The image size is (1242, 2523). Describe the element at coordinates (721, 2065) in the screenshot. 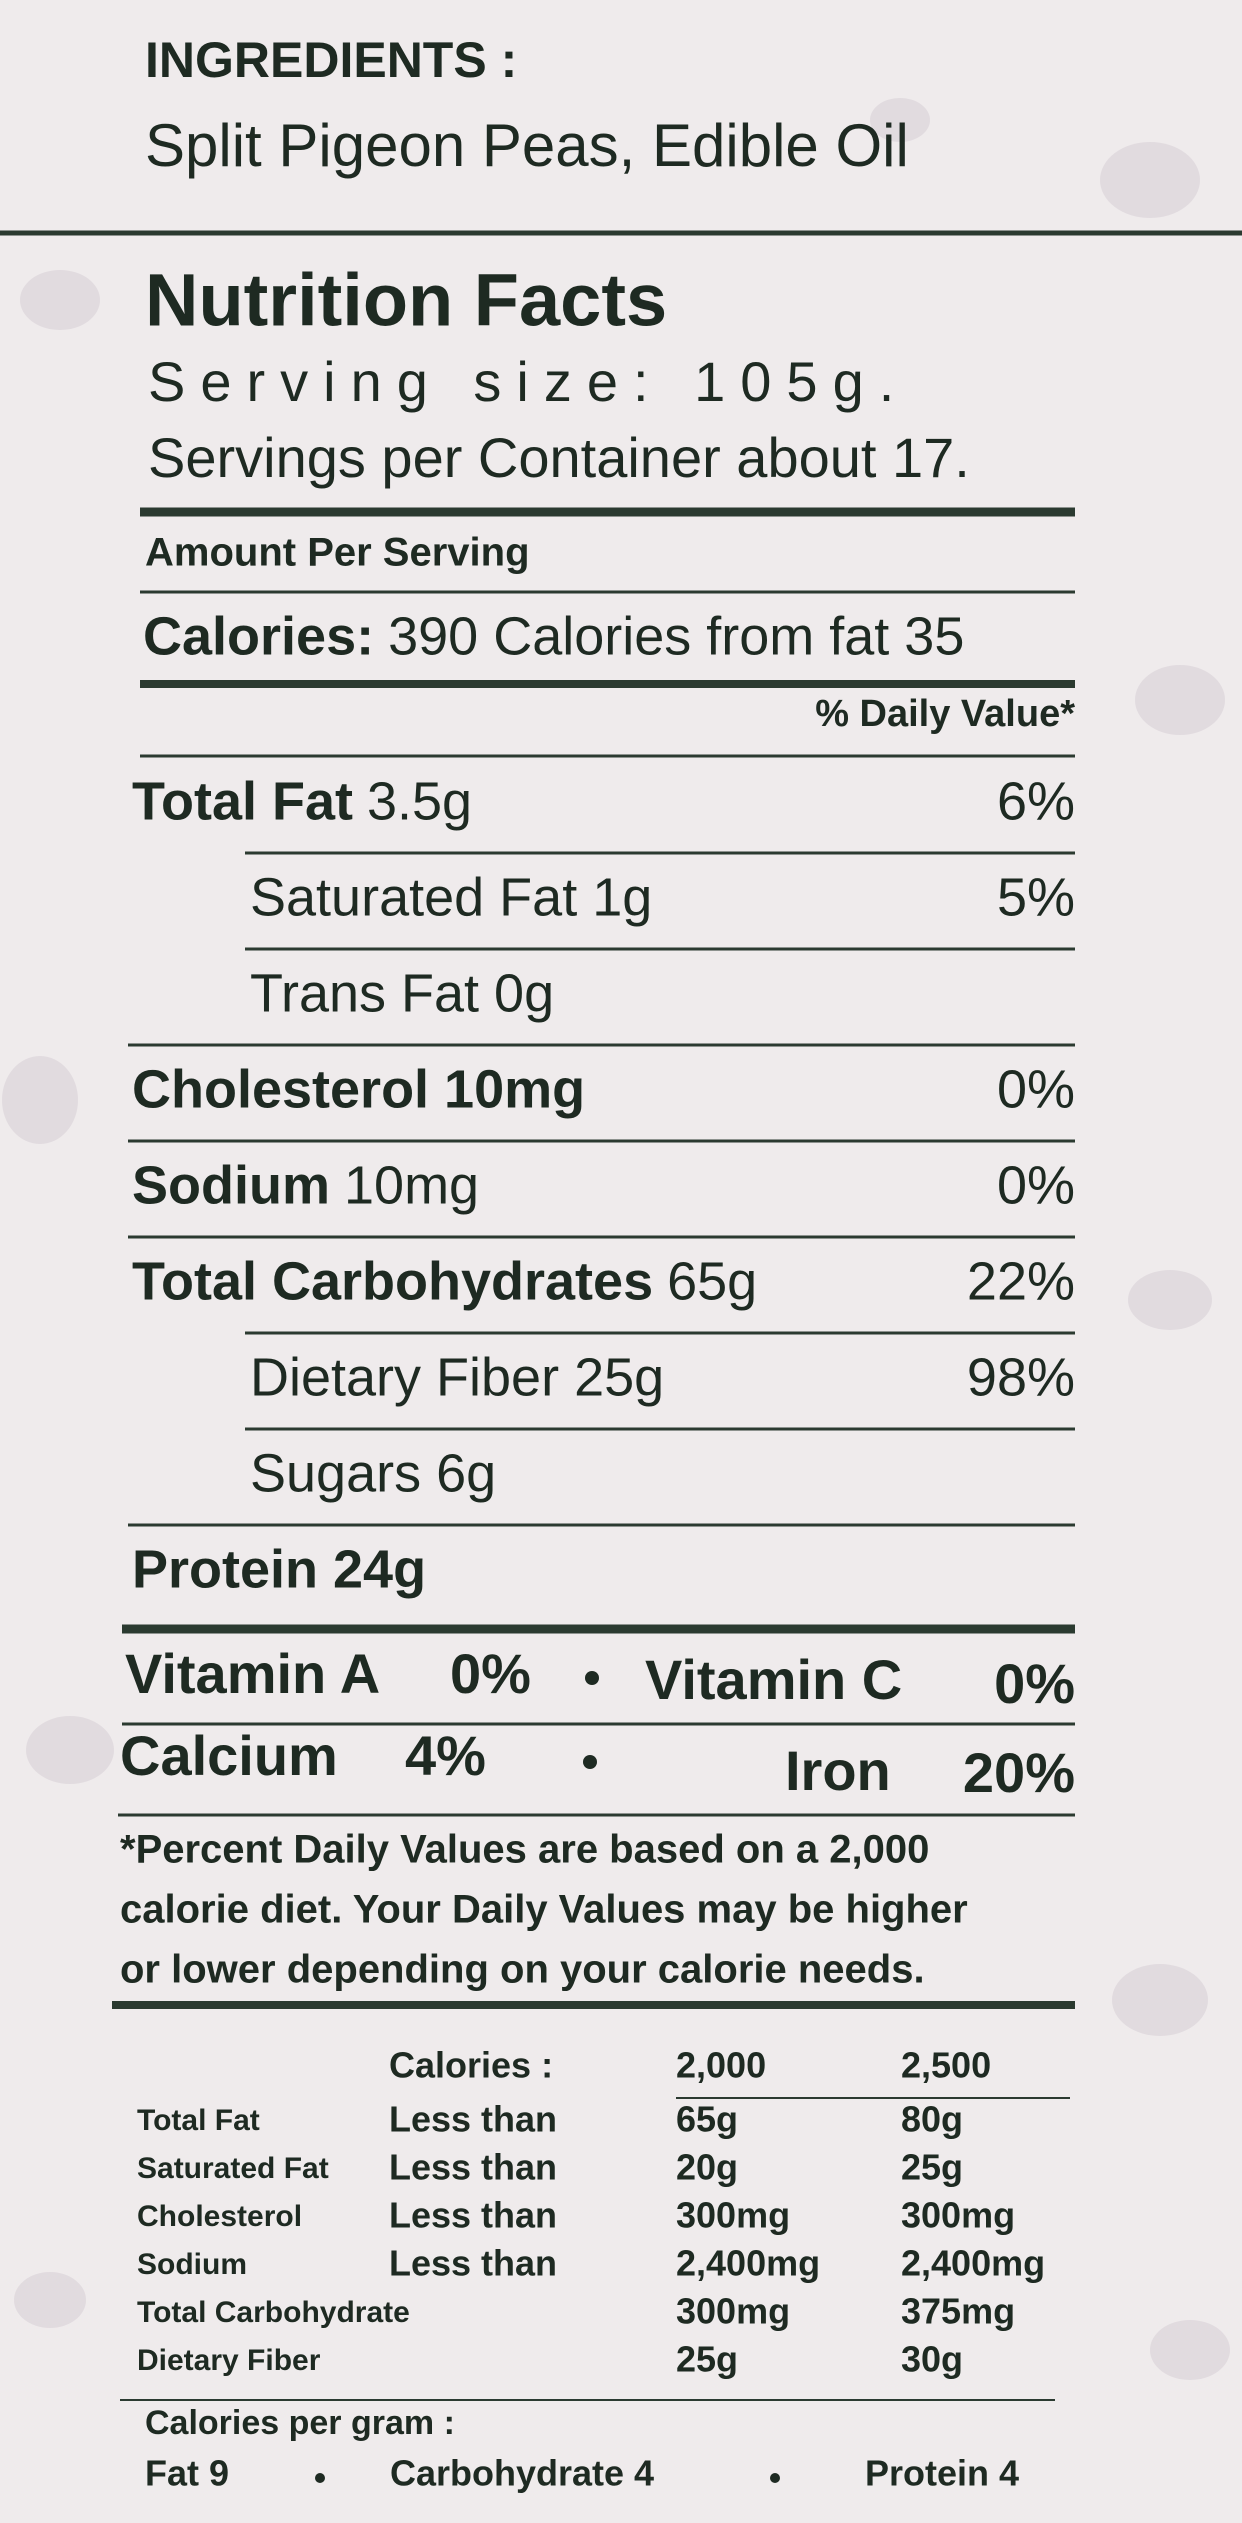

I see `reference-header: 2,000` at that location.